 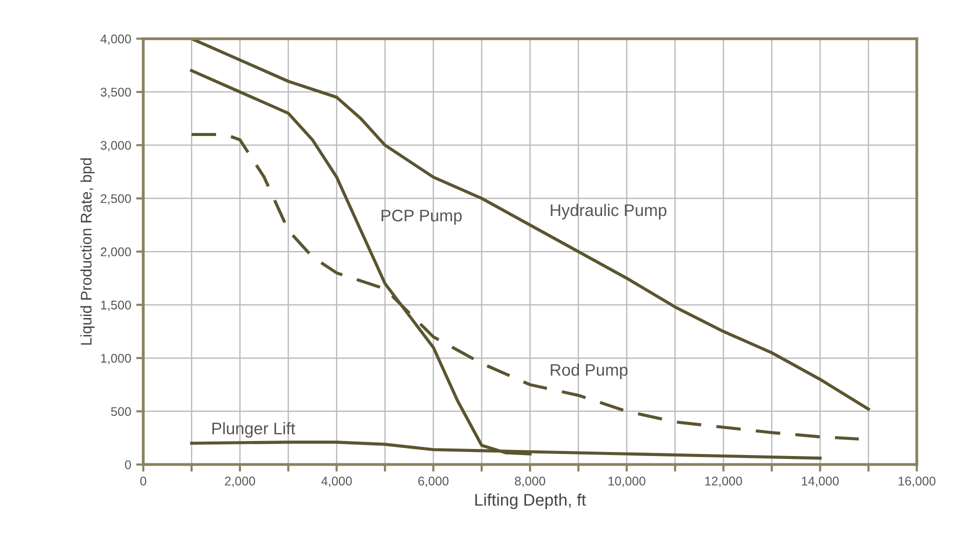 What do you see at coordinates (820, 481) in the screenshot?
I see `x-tick-label: 14,000` at bounding box center [820, 481].